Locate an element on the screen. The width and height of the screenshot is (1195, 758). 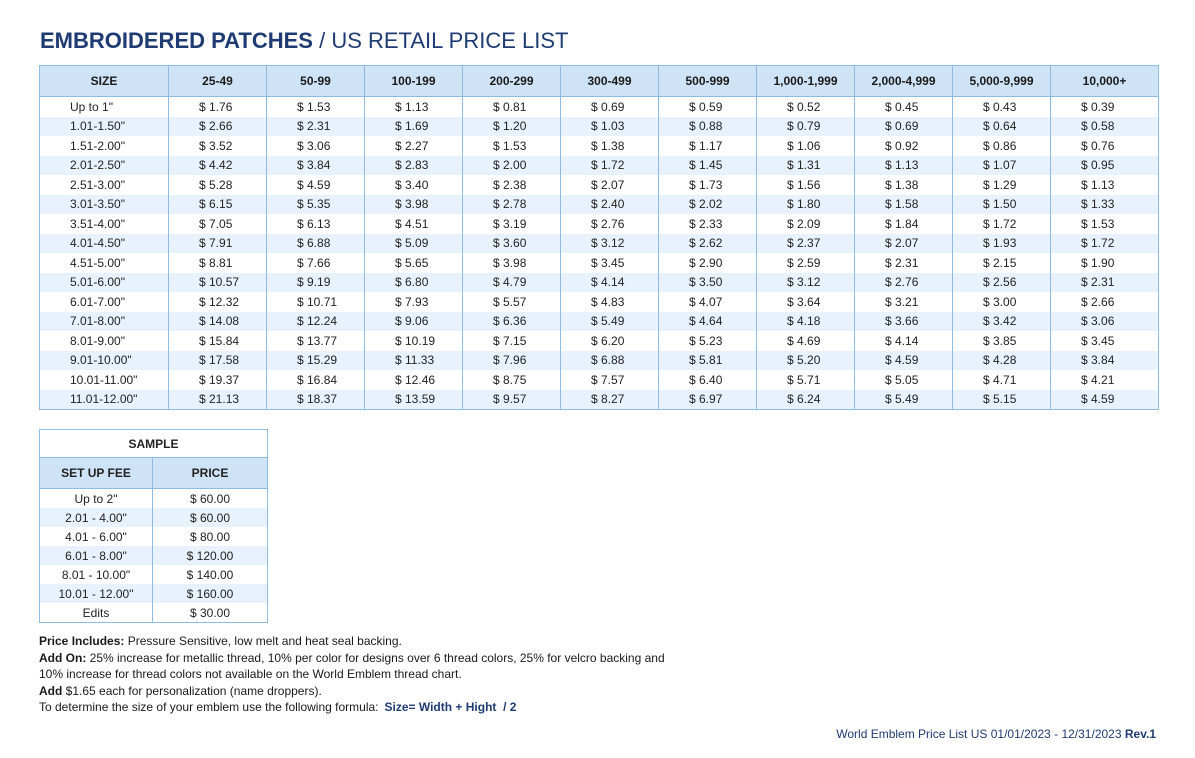
price-cell: $ 9.57 is located at coordinates (511, 399).